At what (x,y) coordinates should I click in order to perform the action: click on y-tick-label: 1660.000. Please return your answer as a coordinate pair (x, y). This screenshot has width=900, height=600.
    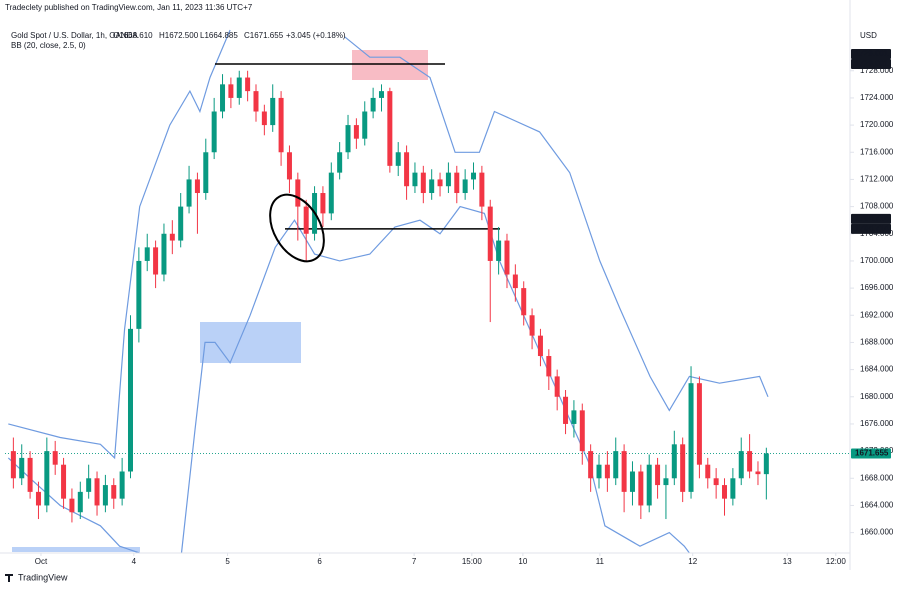
    Looking at the image, I should click on (877, 532).